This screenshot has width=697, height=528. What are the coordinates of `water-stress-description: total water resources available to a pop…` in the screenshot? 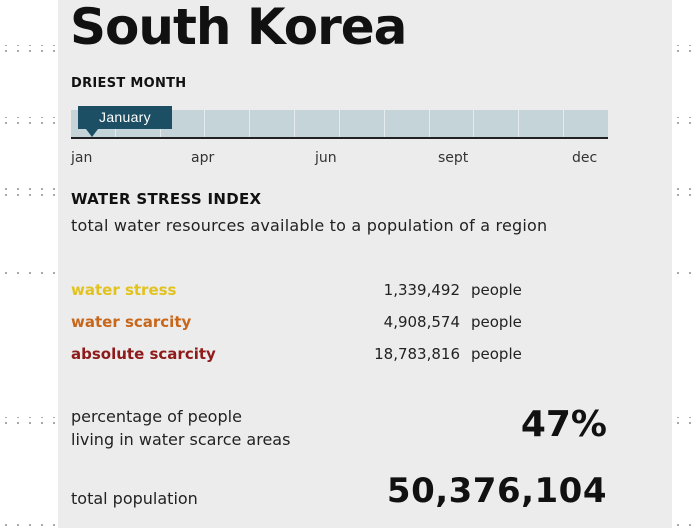 It's located at (309, 225).